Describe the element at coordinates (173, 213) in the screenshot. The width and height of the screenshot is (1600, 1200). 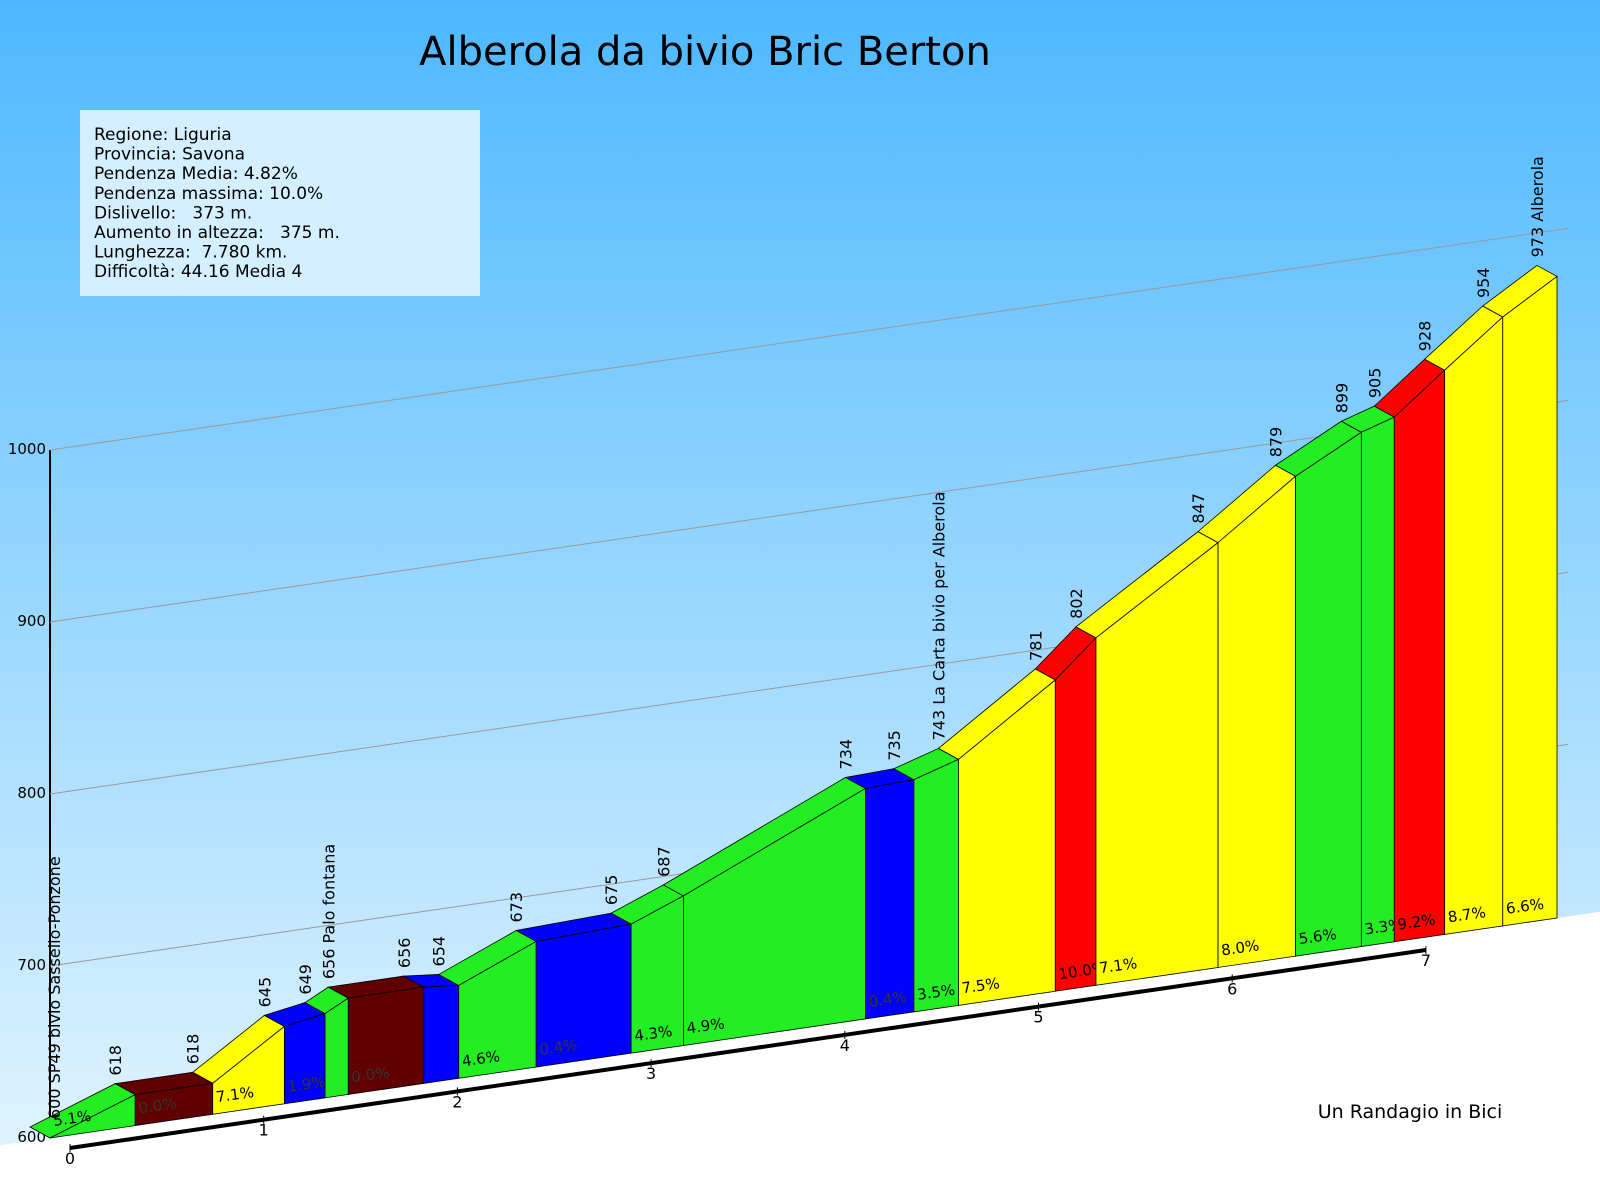
I see `info-line: Dislivello: 373 m.` at that location.